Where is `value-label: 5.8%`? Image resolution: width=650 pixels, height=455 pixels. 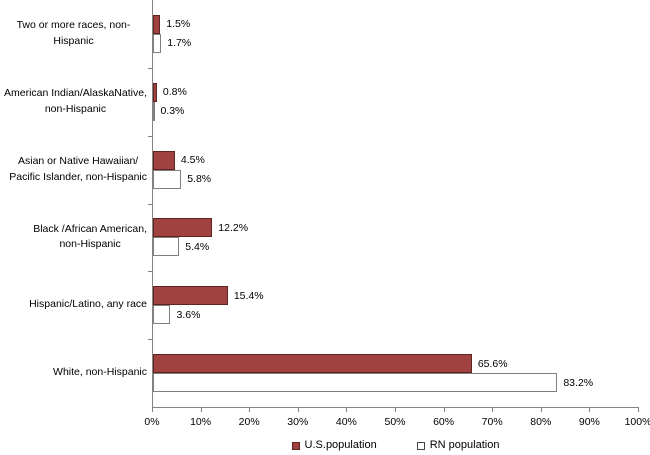
value-label: 5.8% is located at coordinates (199, 178).